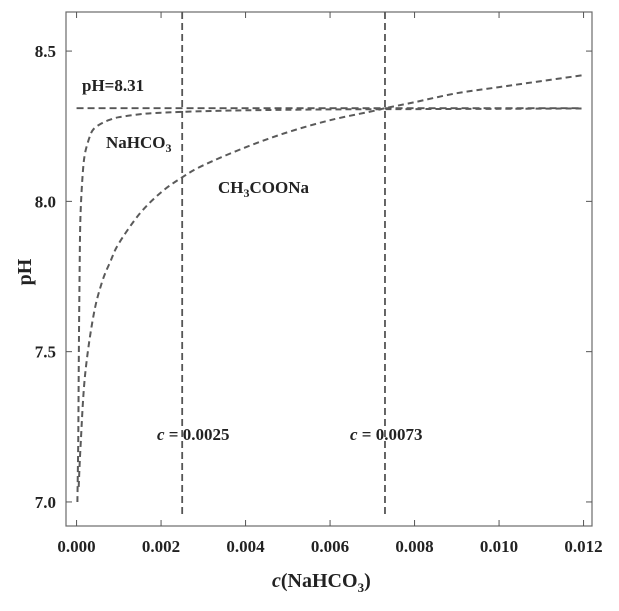 This screenshot has width=619, height=611. I want to click on x-tick-label: 0.006, so click(330, 546).